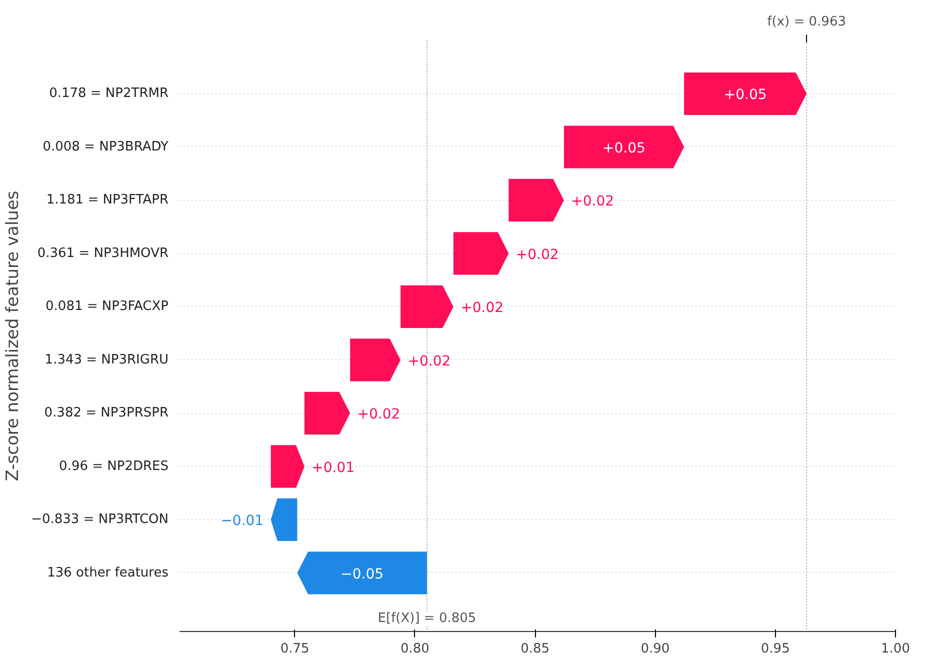  Describe the element at coordinates (107, 306) in the screenshot. I see `y-tick-label: 0.081 = NP3FACXP` at that location.